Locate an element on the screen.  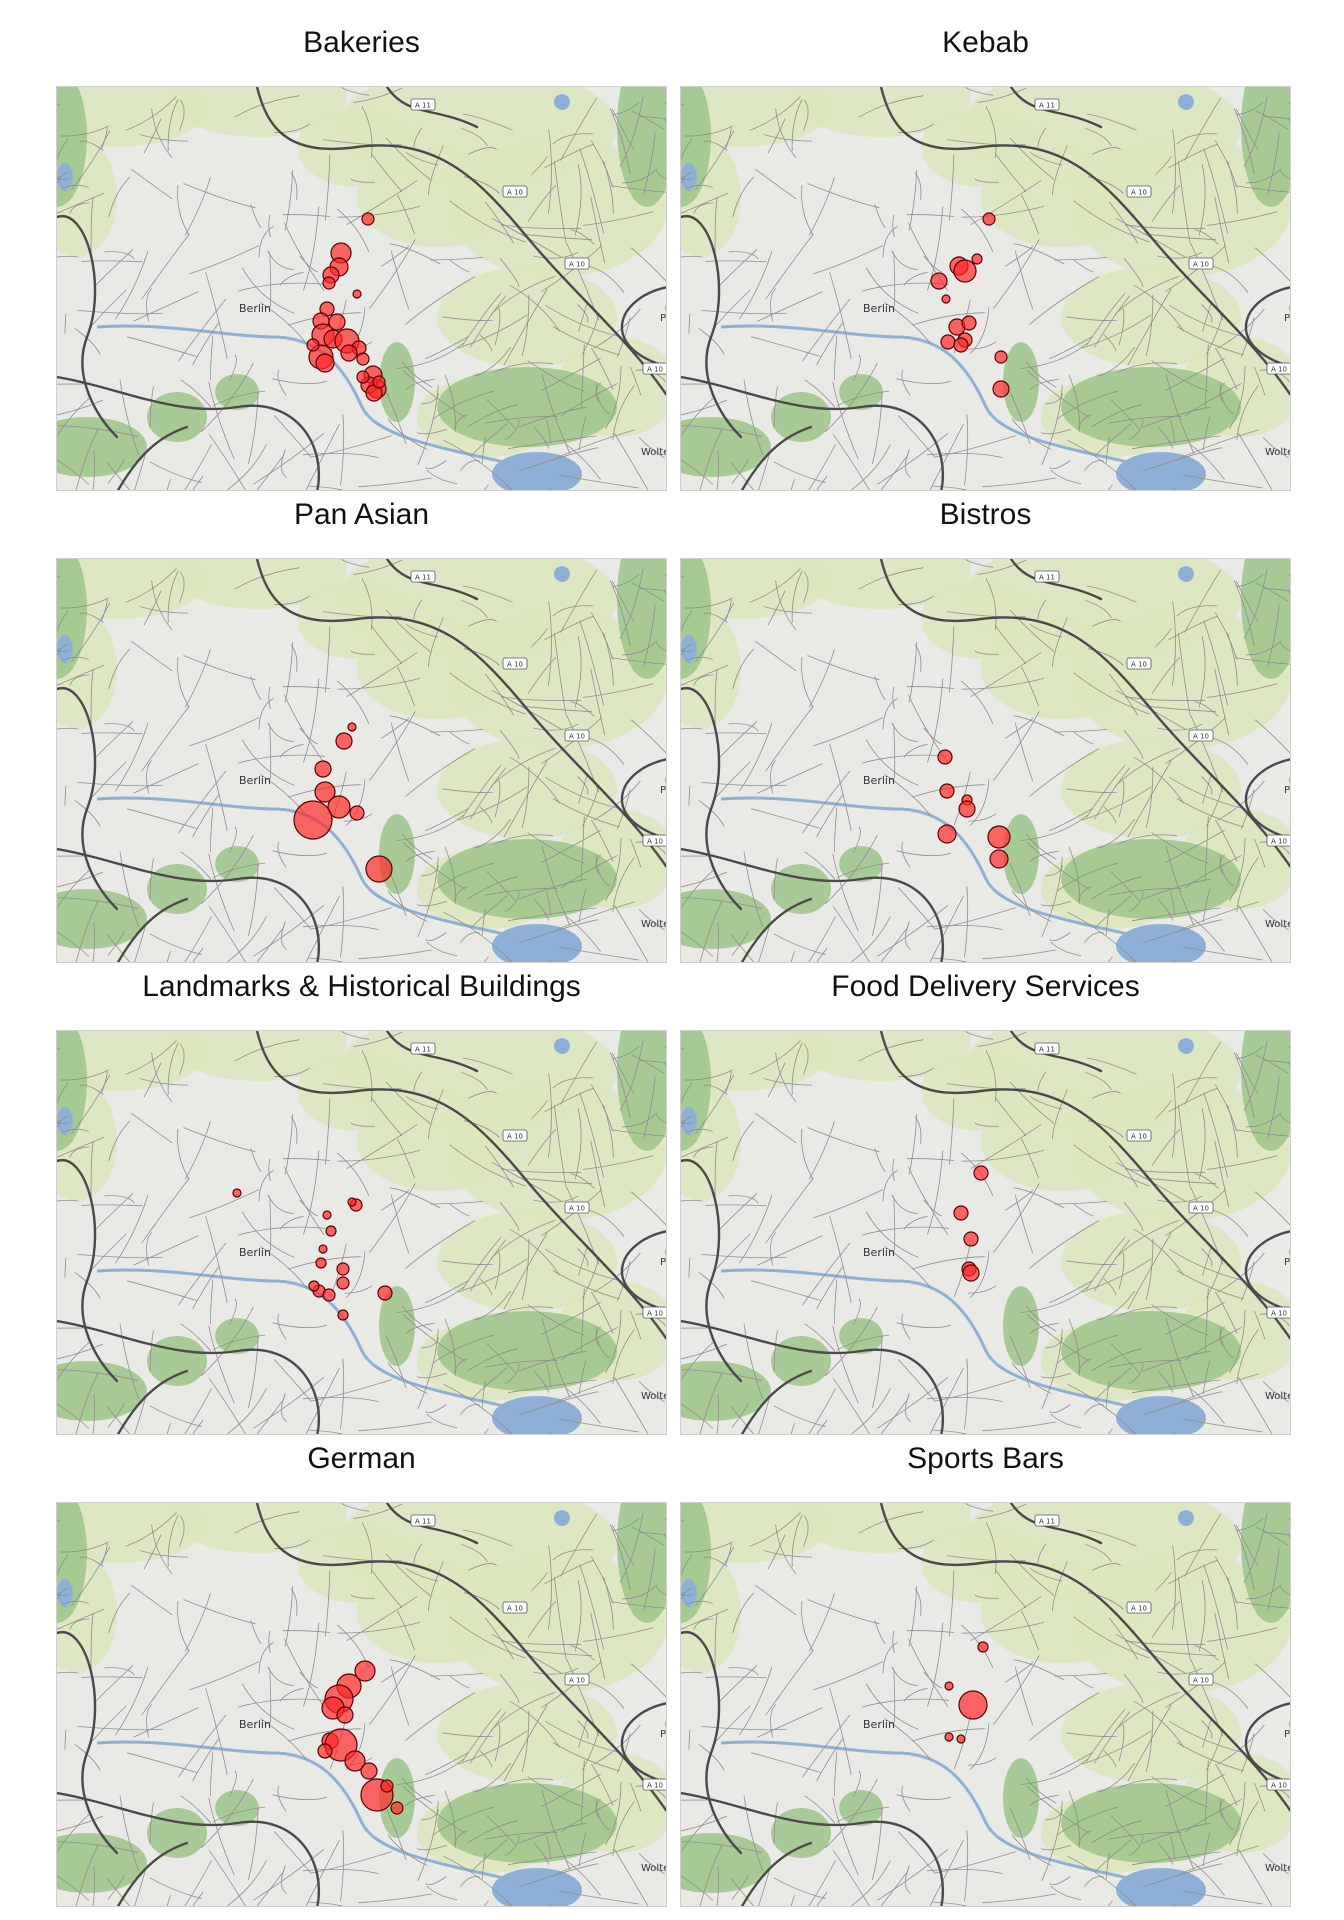
street-network is located at coordinates (985, 1232).